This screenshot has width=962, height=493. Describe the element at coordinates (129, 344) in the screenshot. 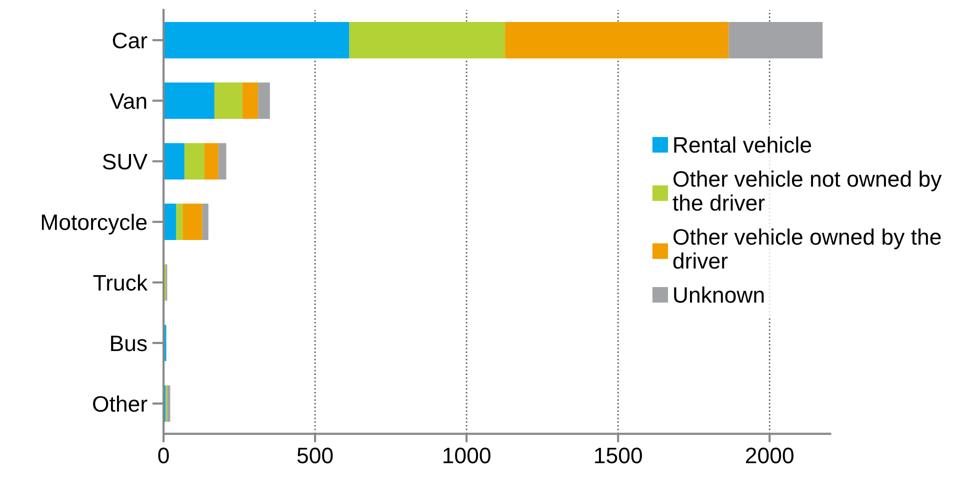

I see `y-tick-label: Bus` at that location.